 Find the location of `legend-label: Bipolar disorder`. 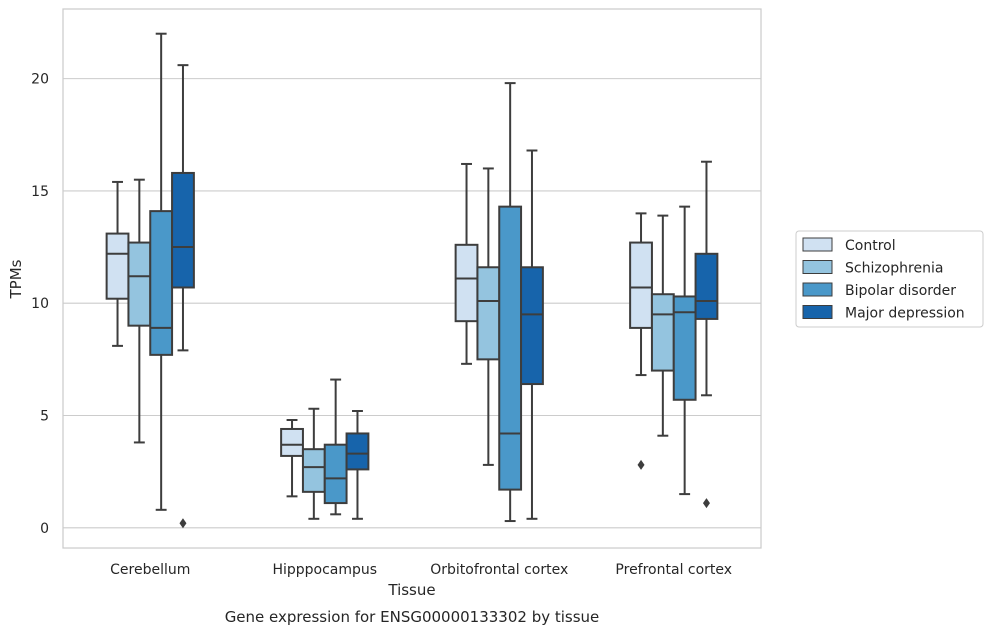

legend-label: Bipolar disorder is located at coordinates (900, 291).